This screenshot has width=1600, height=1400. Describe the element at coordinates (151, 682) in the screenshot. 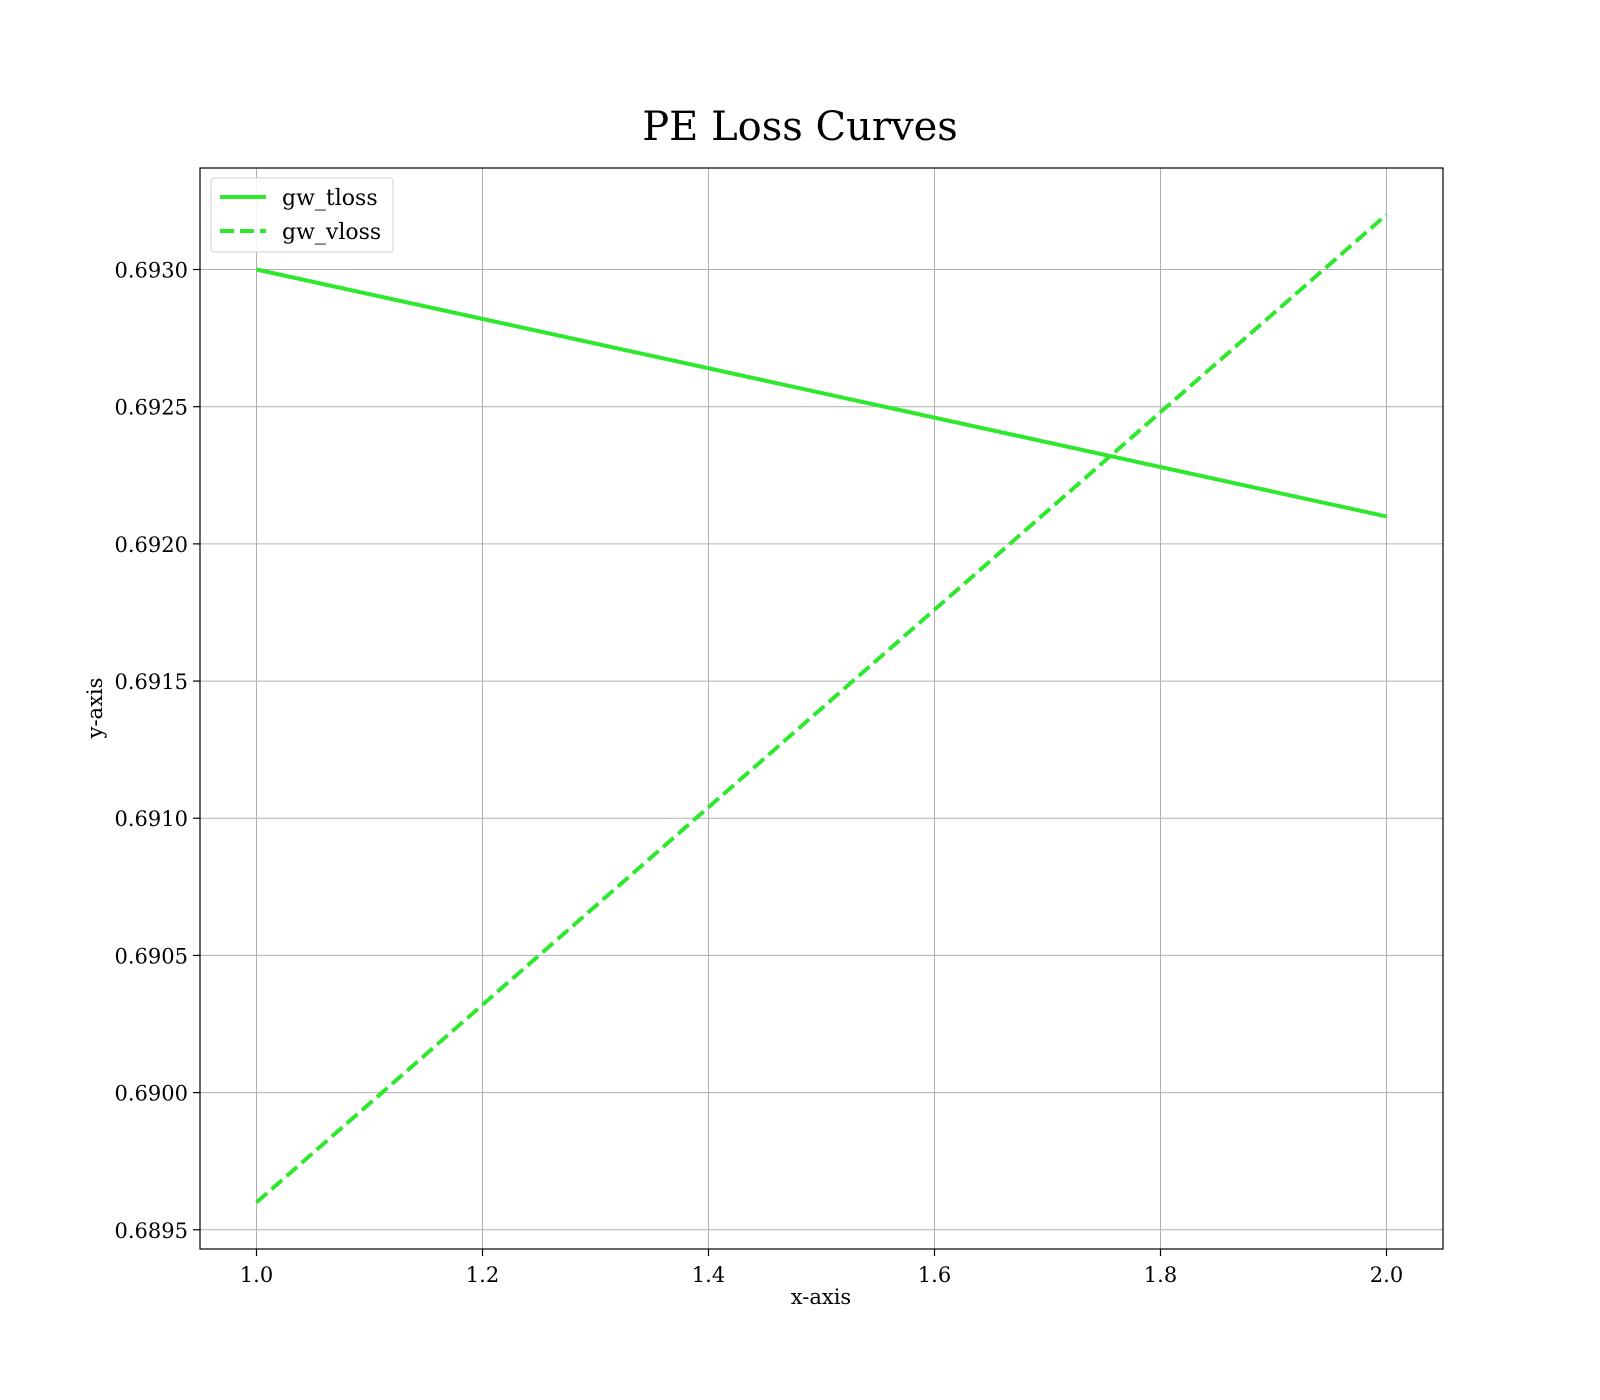

I see `y-tick-label: 0.6915` at that location.